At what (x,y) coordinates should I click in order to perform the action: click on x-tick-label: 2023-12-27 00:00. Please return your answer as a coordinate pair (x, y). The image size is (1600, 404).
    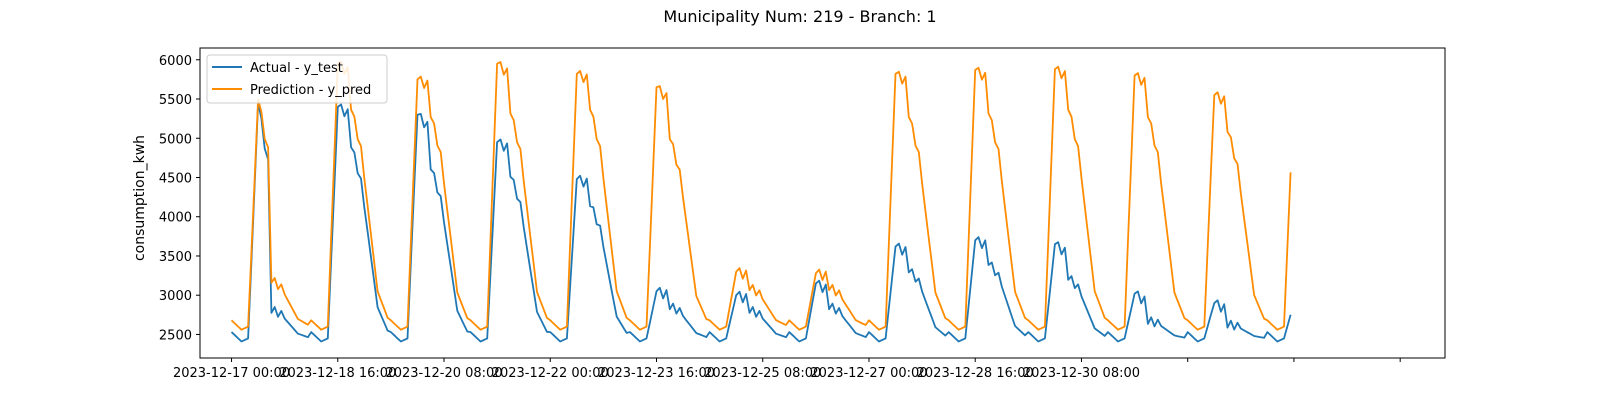
    Looking at the image, I should click on (868, 373).